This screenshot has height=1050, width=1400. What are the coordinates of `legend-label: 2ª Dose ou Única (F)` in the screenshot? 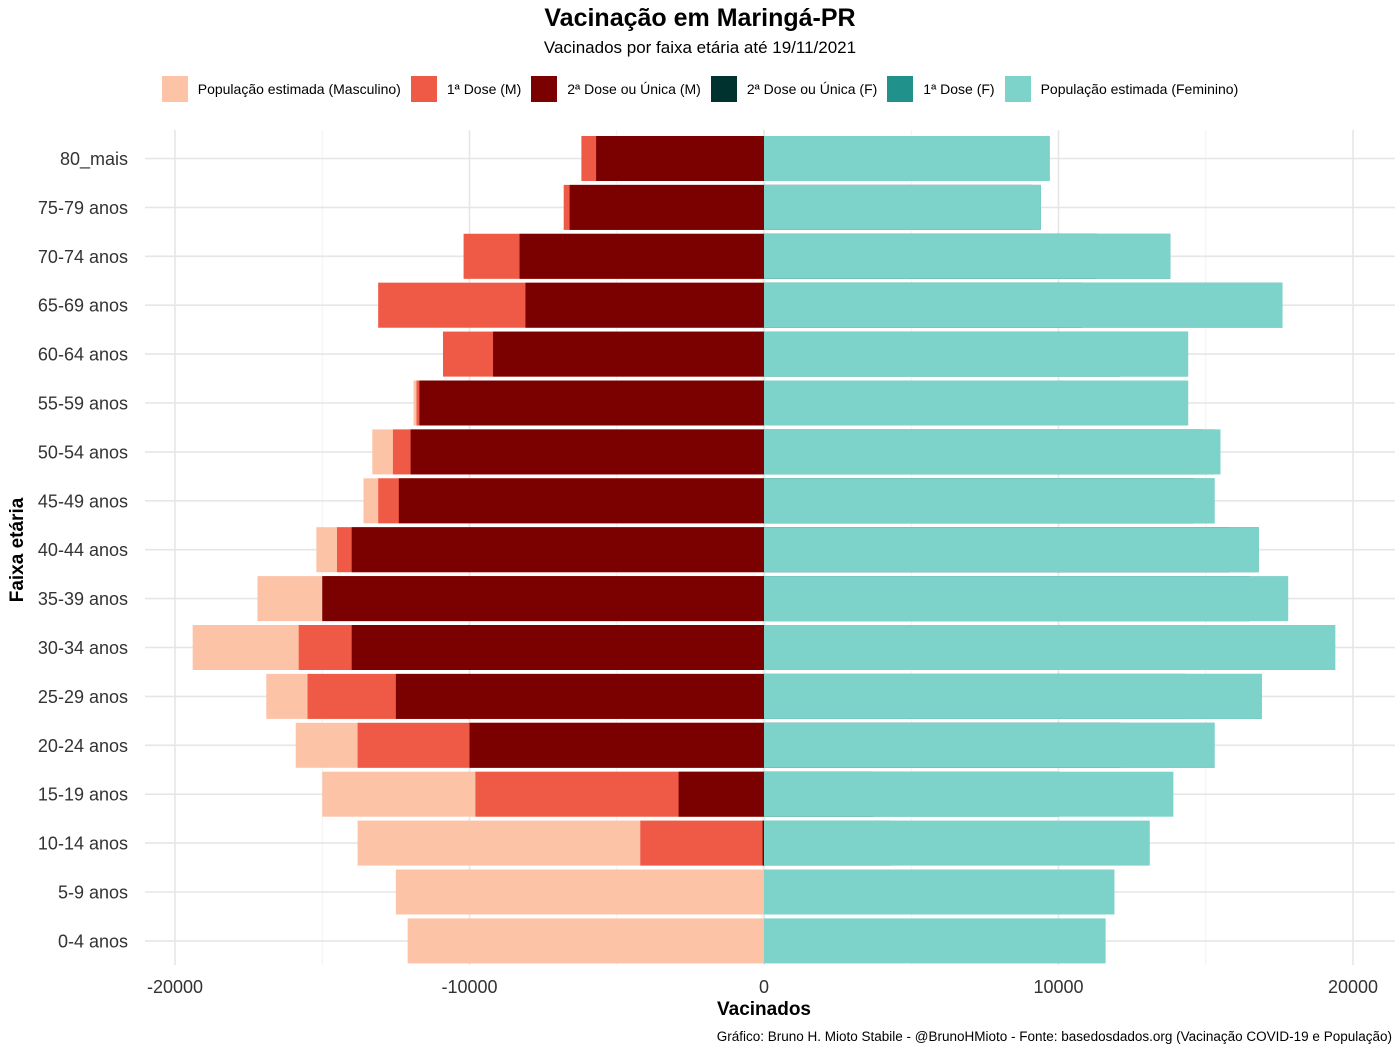 It's located at (812, 89).